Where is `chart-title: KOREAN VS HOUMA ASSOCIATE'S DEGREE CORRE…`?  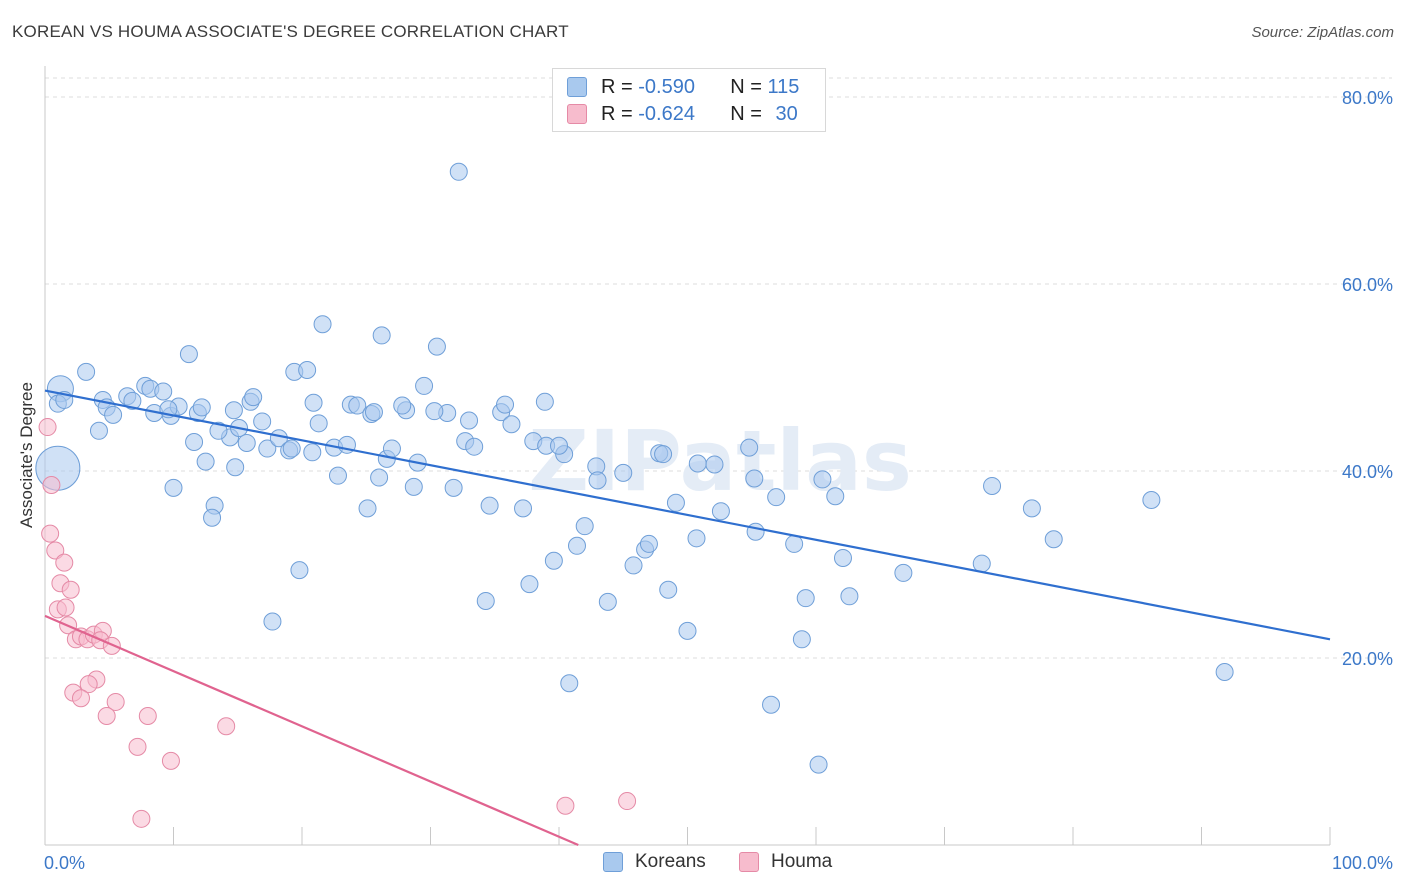
chart-title: KOREAN VS HOUMA ASSOCIATE'S DEGREE CORRE… is located at coordinates (290, 31).